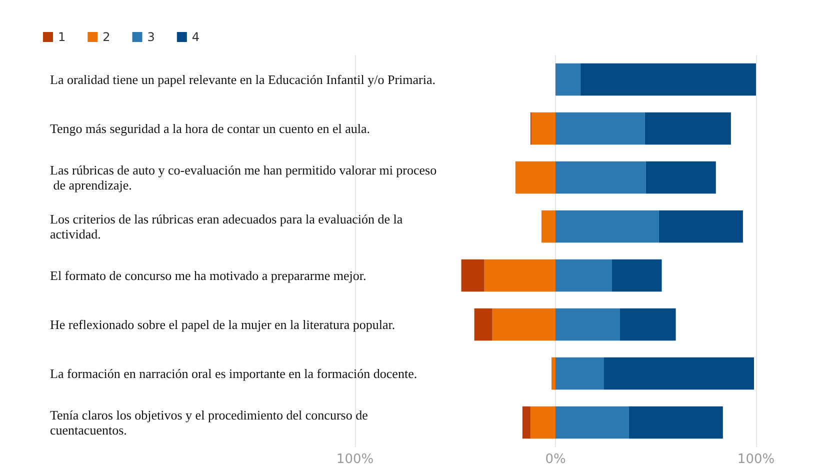 The height and width of the screenshot is (471, 818). Describe the element at coordinates (151, 37) in the screenshot. I see `legend-label: 3` at that location.